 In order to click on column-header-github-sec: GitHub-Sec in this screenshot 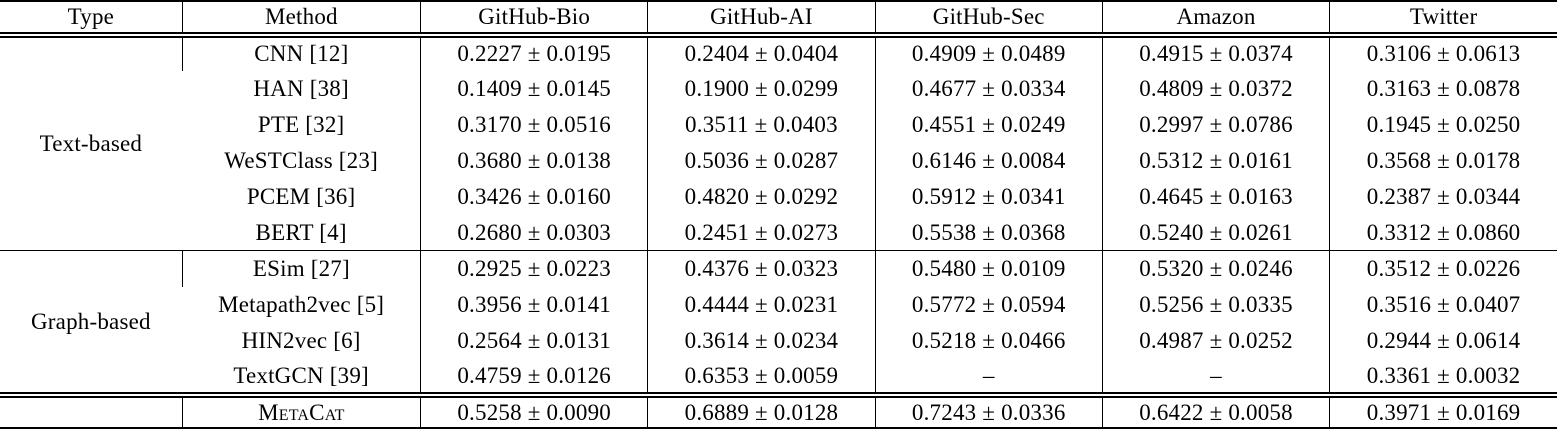, I will do `click(988, 19)`.